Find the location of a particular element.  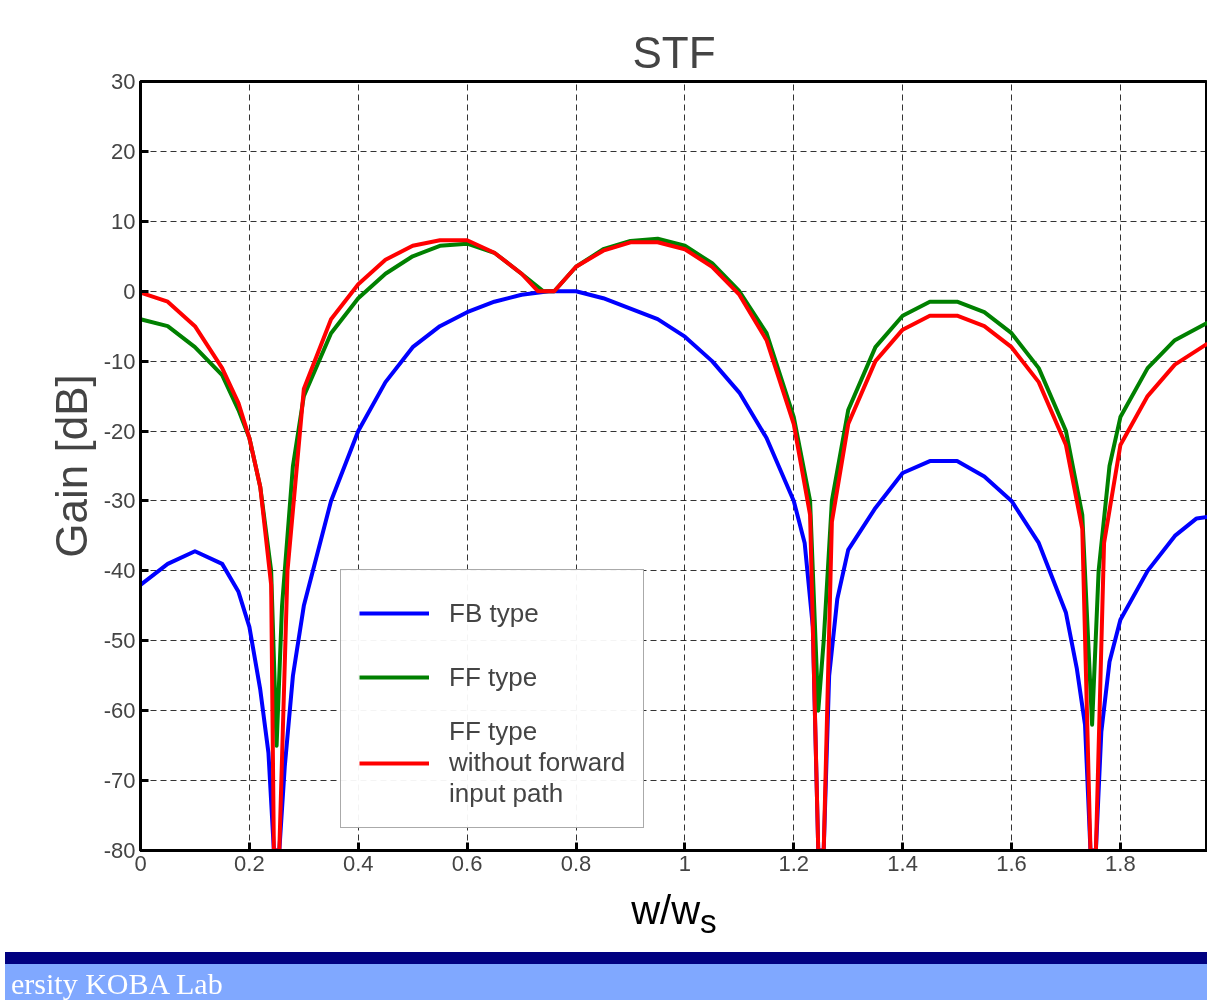

x-tick-label: 1.8 is located at coordinates (1120, 863).